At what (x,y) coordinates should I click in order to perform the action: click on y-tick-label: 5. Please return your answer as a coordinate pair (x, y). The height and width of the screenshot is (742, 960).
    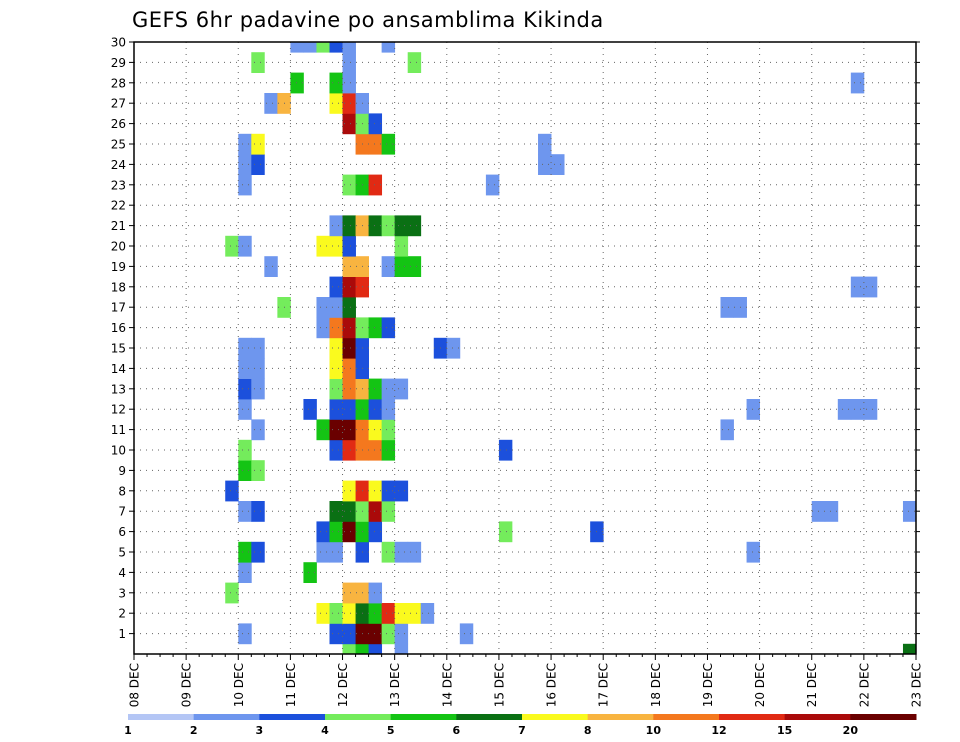
    Looking at the image, I should click on (122, 553).